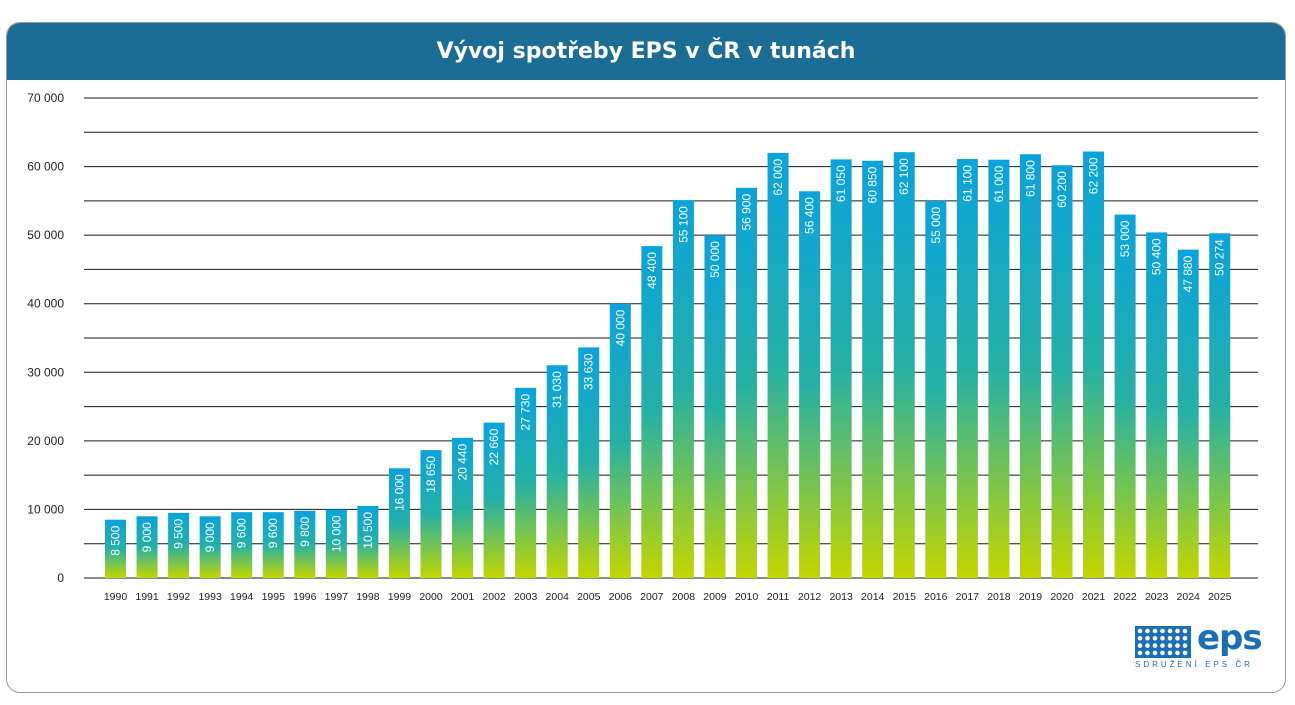 Image resolution: width=1295 pixels, height=705 pixels. Describe the element at coordinates (60, 578) in the screenshot. I see `y-tick-label: 0` at that location.